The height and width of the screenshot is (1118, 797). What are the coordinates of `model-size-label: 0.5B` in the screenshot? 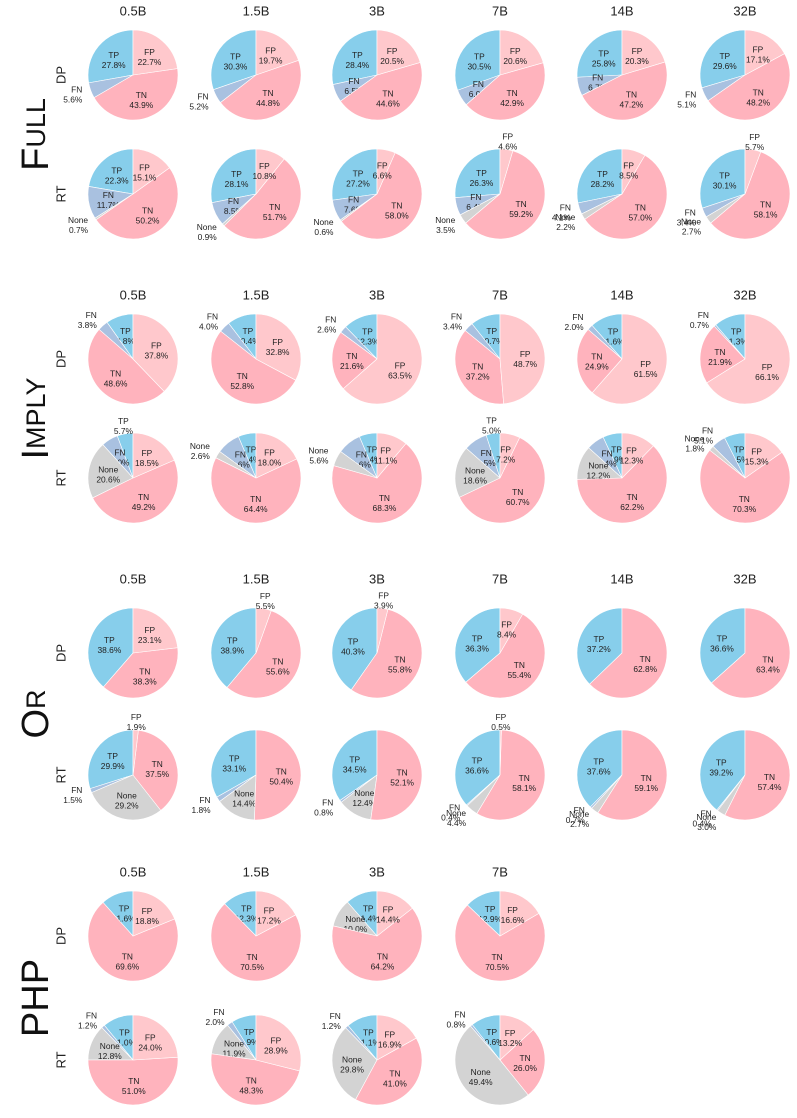 It's located at (133, 578).